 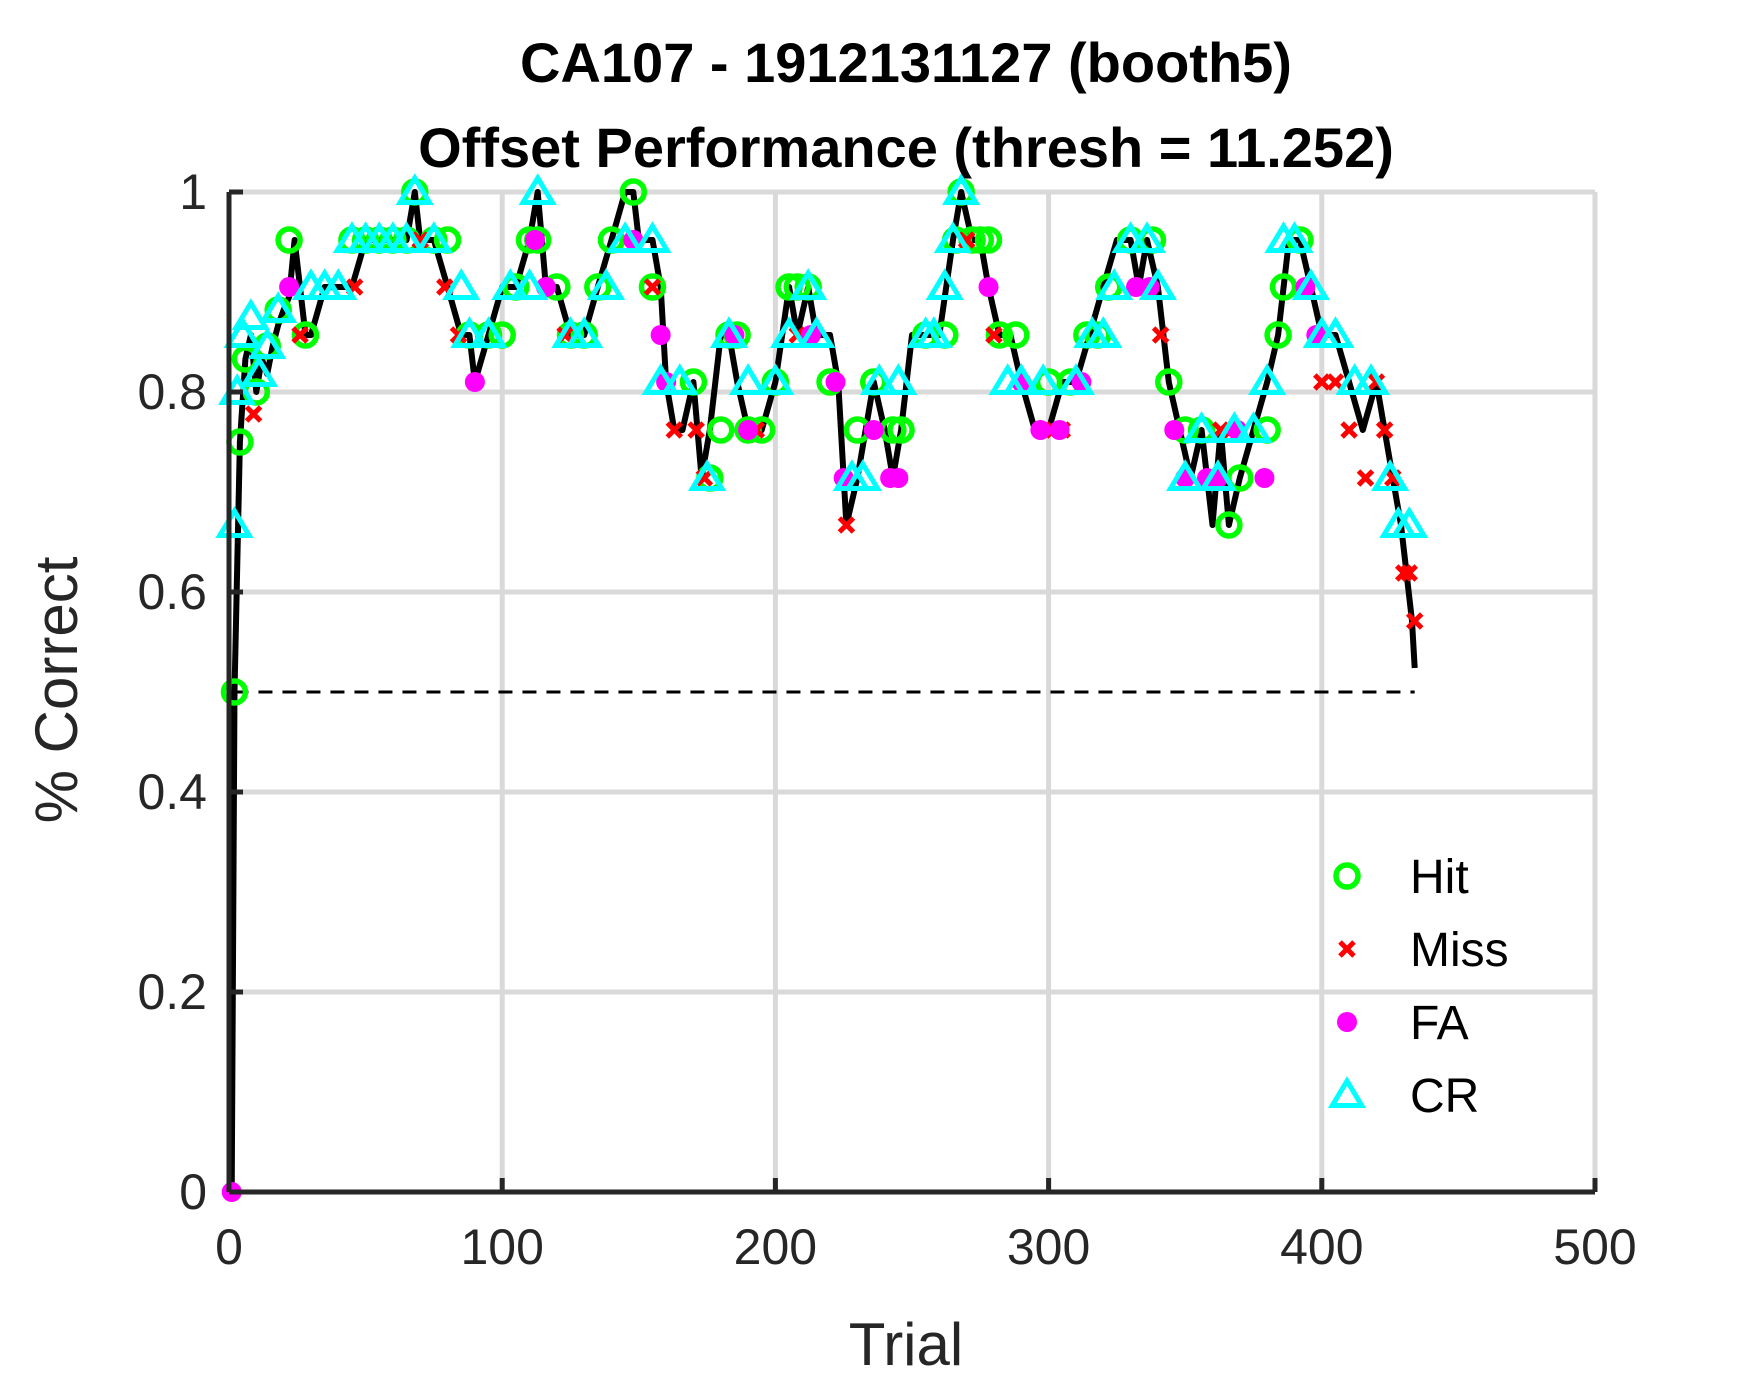 I want to click on y-tick-label: 0.6, so click(x=172, y=592).